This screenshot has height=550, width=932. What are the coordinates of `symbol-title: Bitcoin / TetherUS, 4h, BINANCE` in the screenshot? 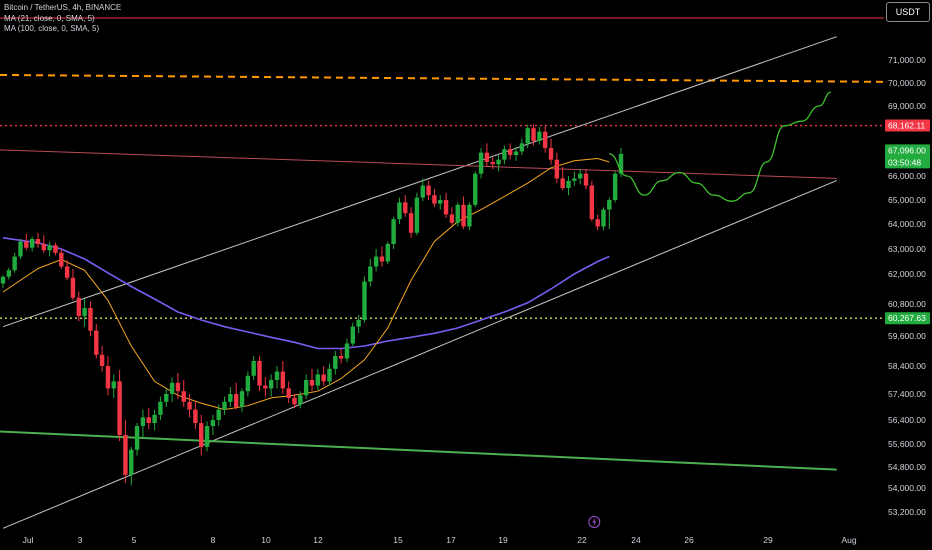 It's located at (63, 7).